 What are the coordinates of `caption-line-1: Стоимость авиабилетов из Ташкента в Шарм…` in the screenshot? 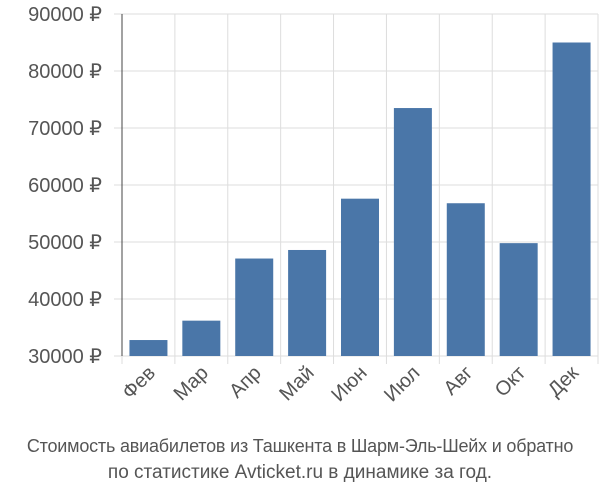 It's located at (300, 446).